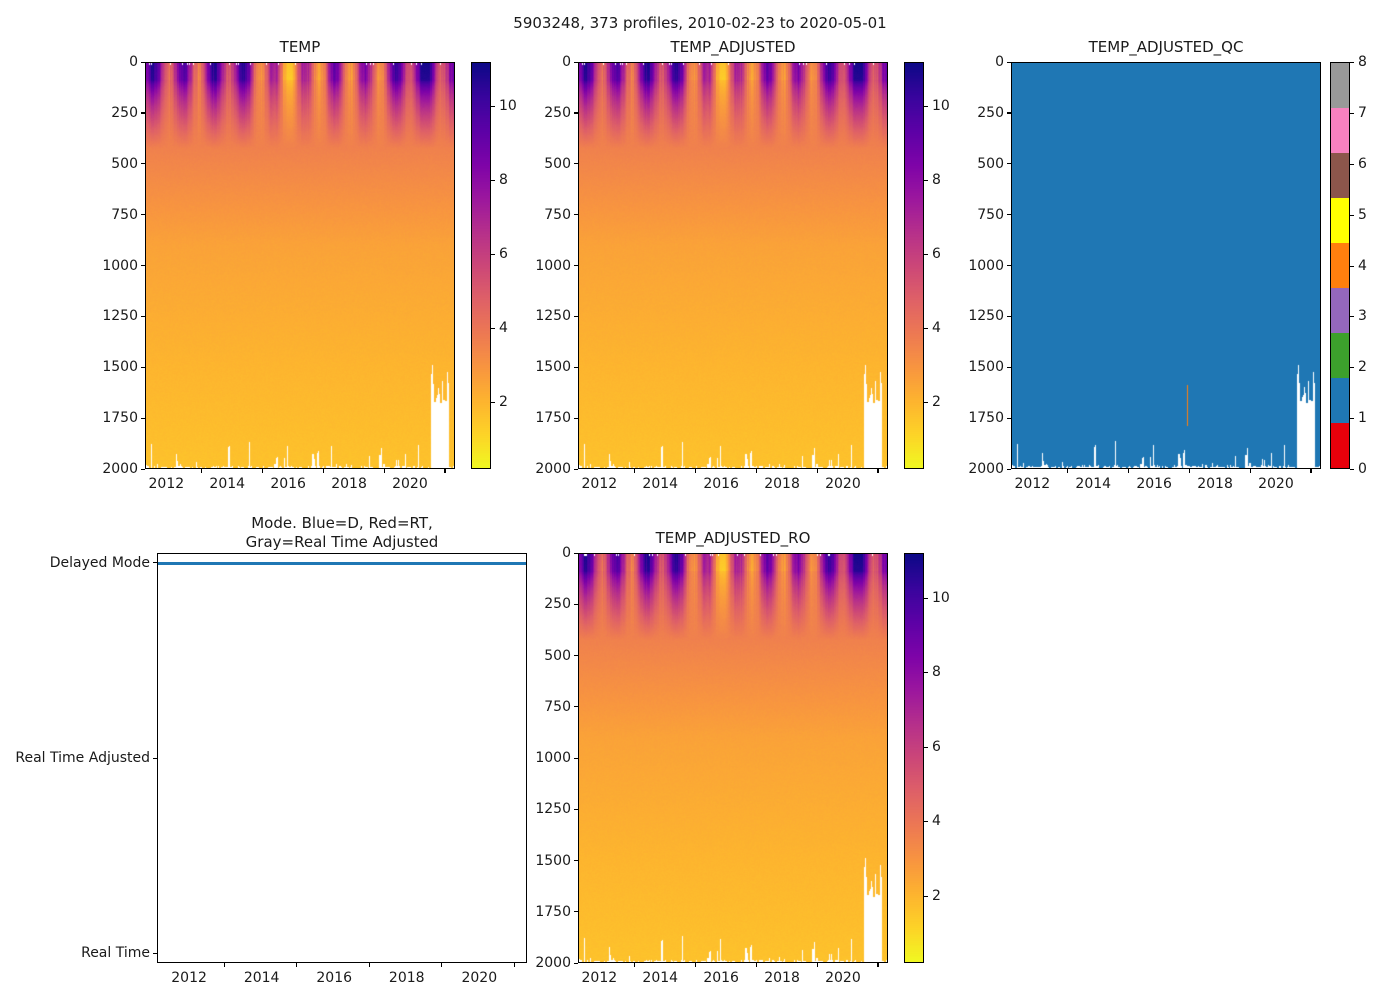 The width and height of the screenshot is (1400, 1000). What do you see at coordinates (990, 163) in the screenshot?
I see `temp-adjusted-qc-ytick-label-2: 500` at bounding box center [990, 163].